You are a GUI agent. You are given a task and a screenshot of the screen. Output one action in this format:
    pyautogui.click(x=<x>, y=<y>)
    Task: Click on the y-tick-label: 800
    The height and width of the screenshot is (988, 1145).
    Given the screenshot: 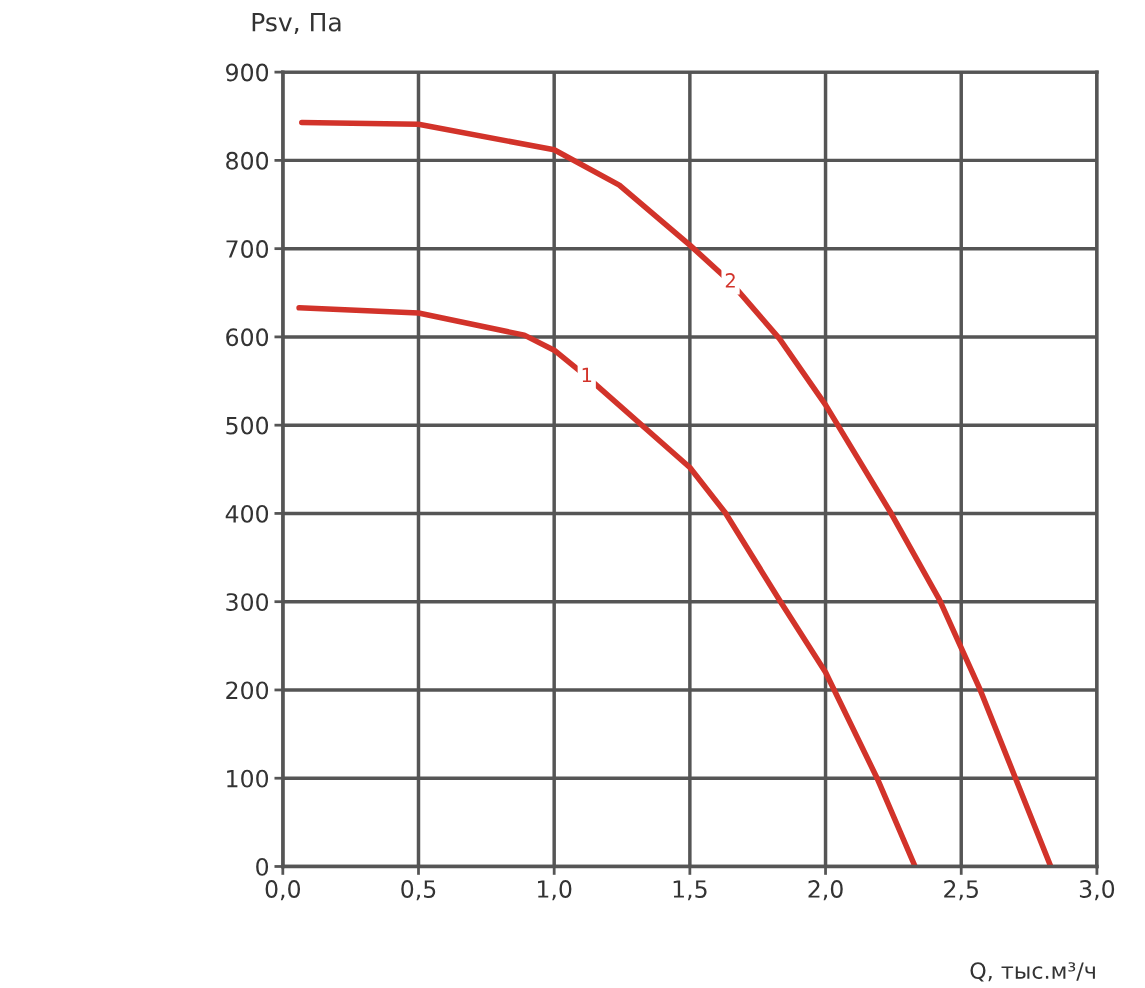 What is the action you would take?
    pyautogui.click(x=247, y=160)
    